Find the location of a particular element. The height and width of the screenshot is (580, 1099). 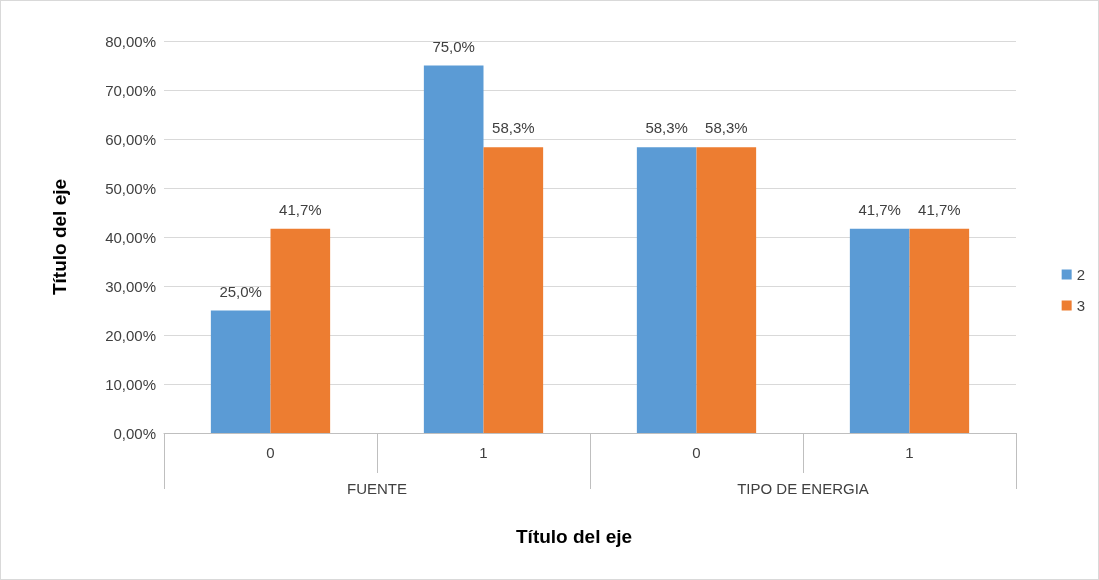

y-tick-label: 70,00% is located at coordinates (130, 90).